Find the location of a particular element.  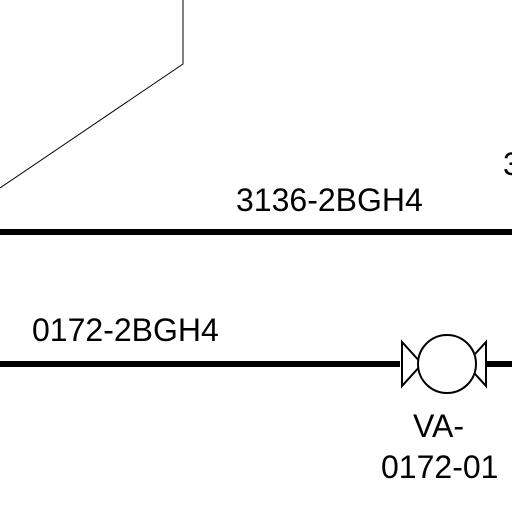

valve-symbol is located at coordinates (444, 364).